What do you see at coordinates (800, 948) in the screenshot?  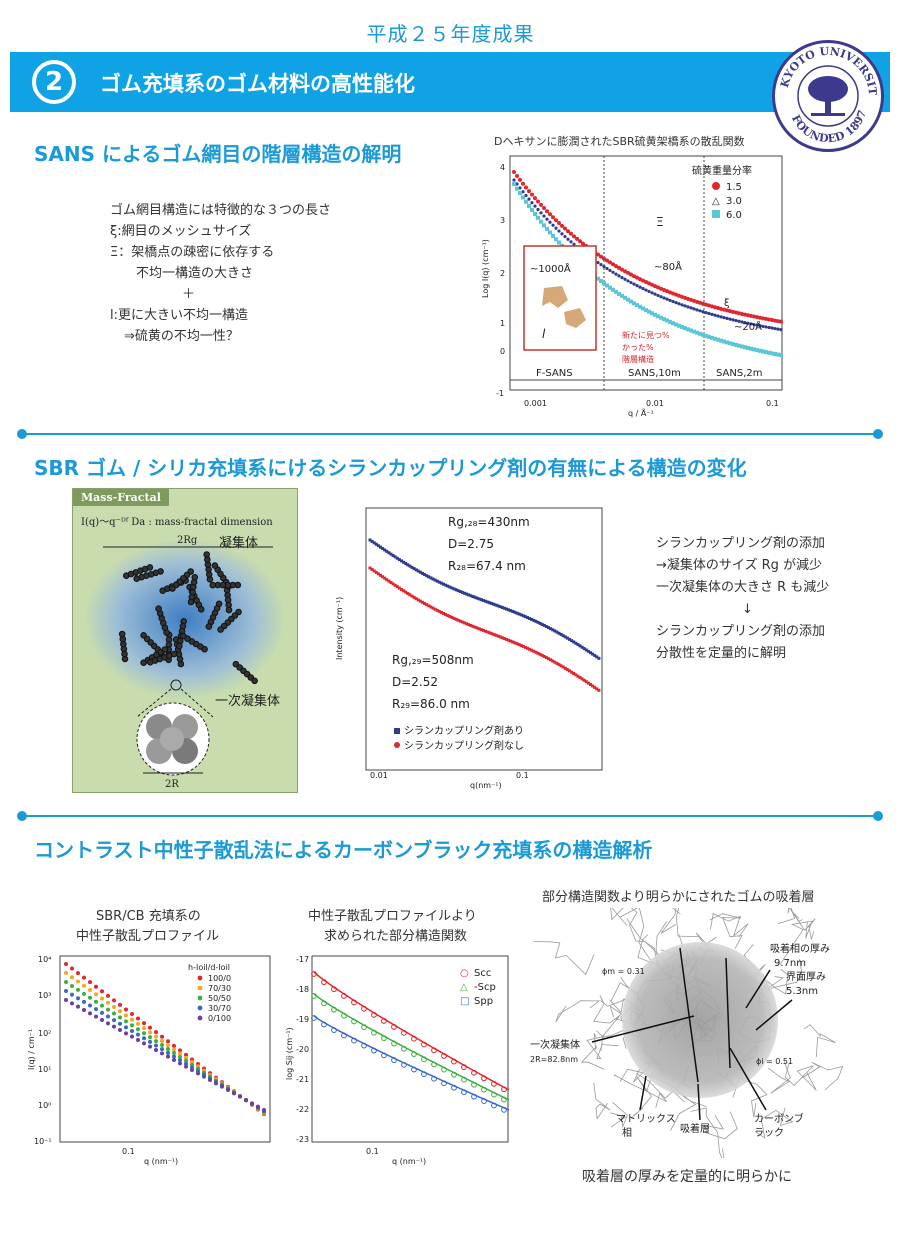 I see `adsorb-thick-label: 吸着相の厚み` at bounding box center [800, 948].